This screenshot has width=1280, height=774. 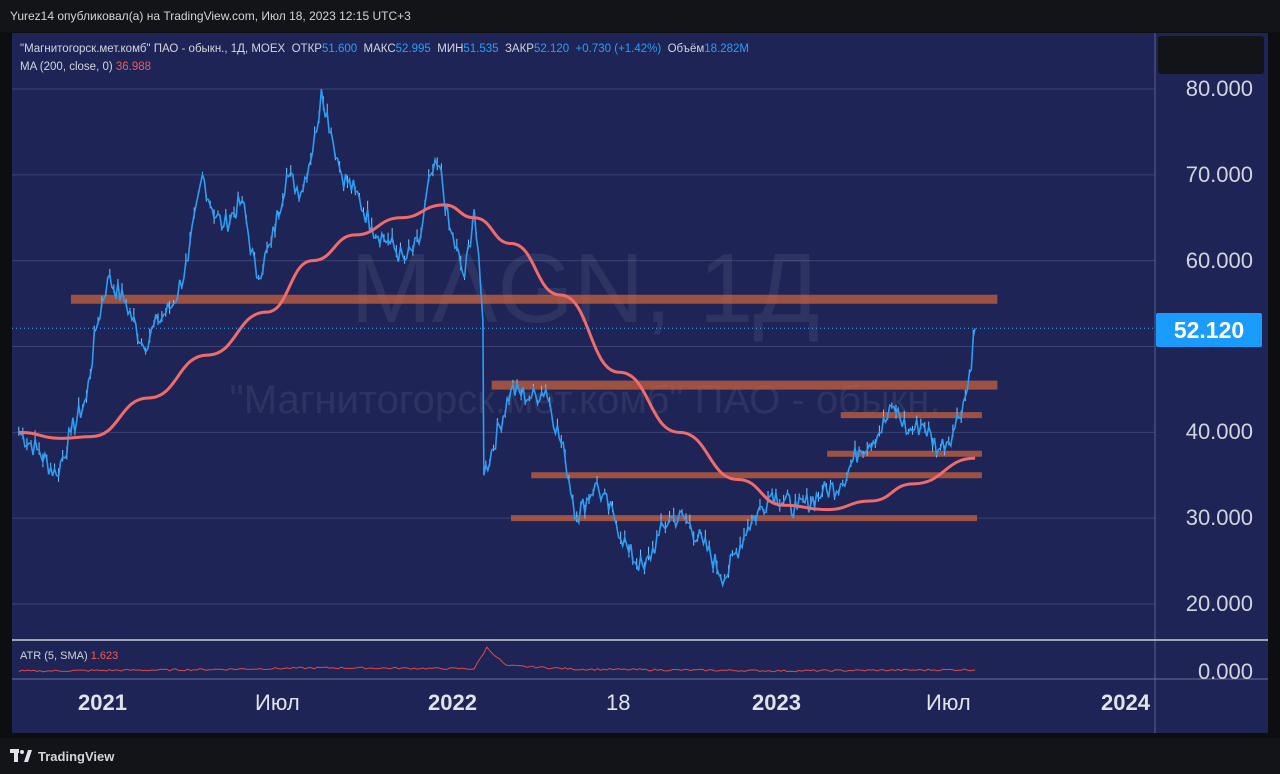 What do you see at coordinates (1125, 702) in the screenshot?
I see `x-axis-tick-label: 2024` at bounding box center [1125, 702].